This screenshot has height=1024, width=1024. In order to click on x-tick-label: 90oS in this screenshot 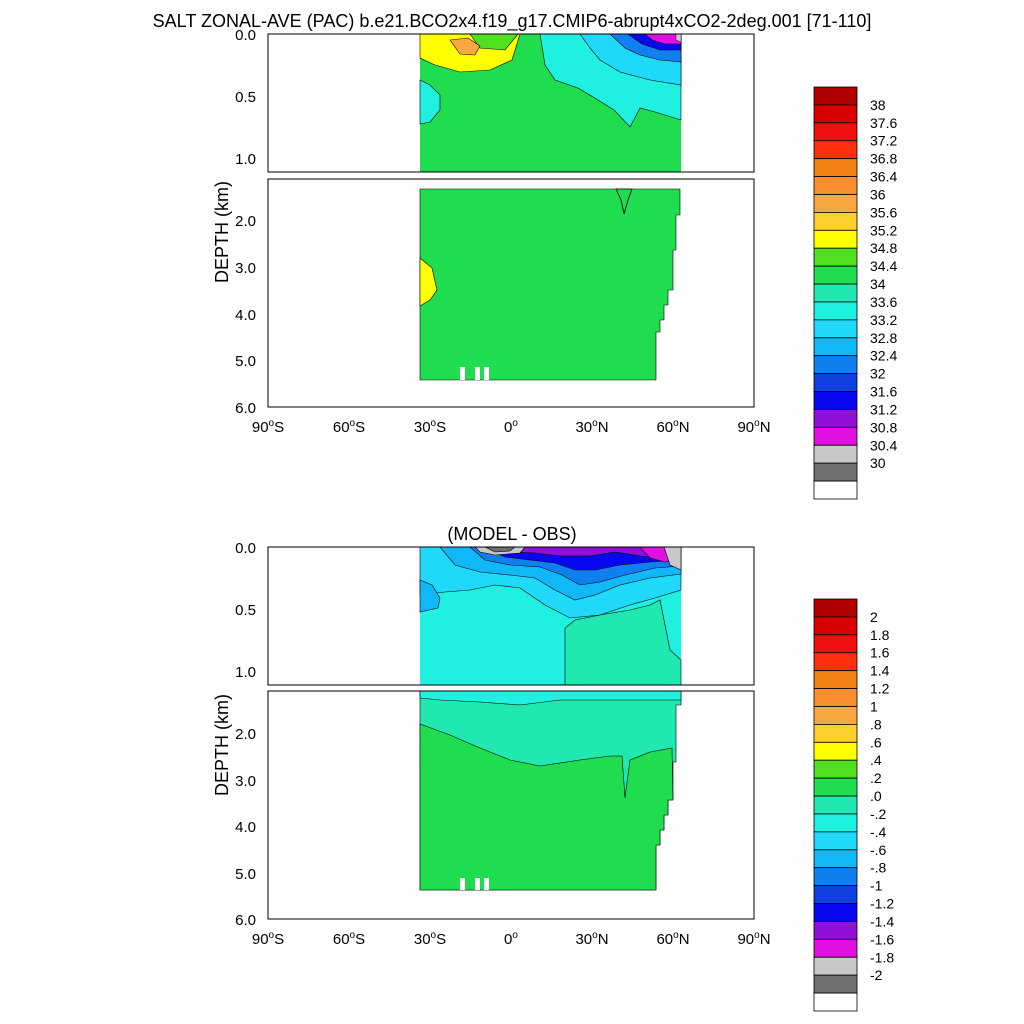, I will do `click(268, 427)`.